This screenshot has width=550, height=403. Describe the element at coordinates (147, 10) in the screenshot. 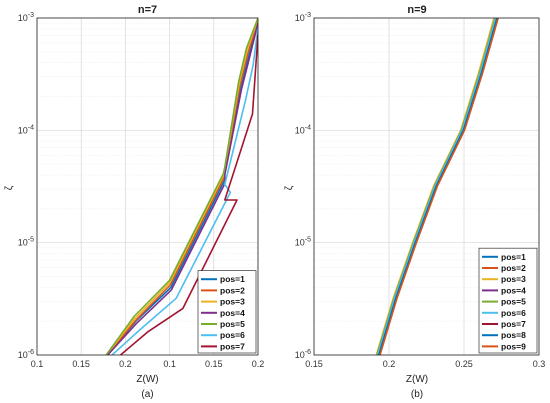

I see `chart-title: n=7` at that location.